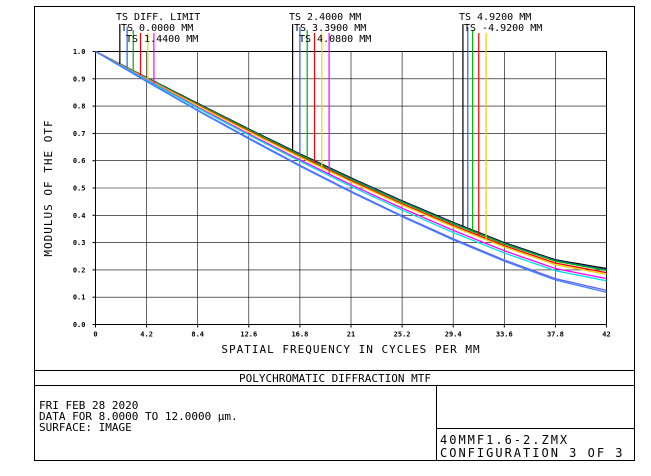  I want to click on x-tick-label: 21, so click(351, 335).